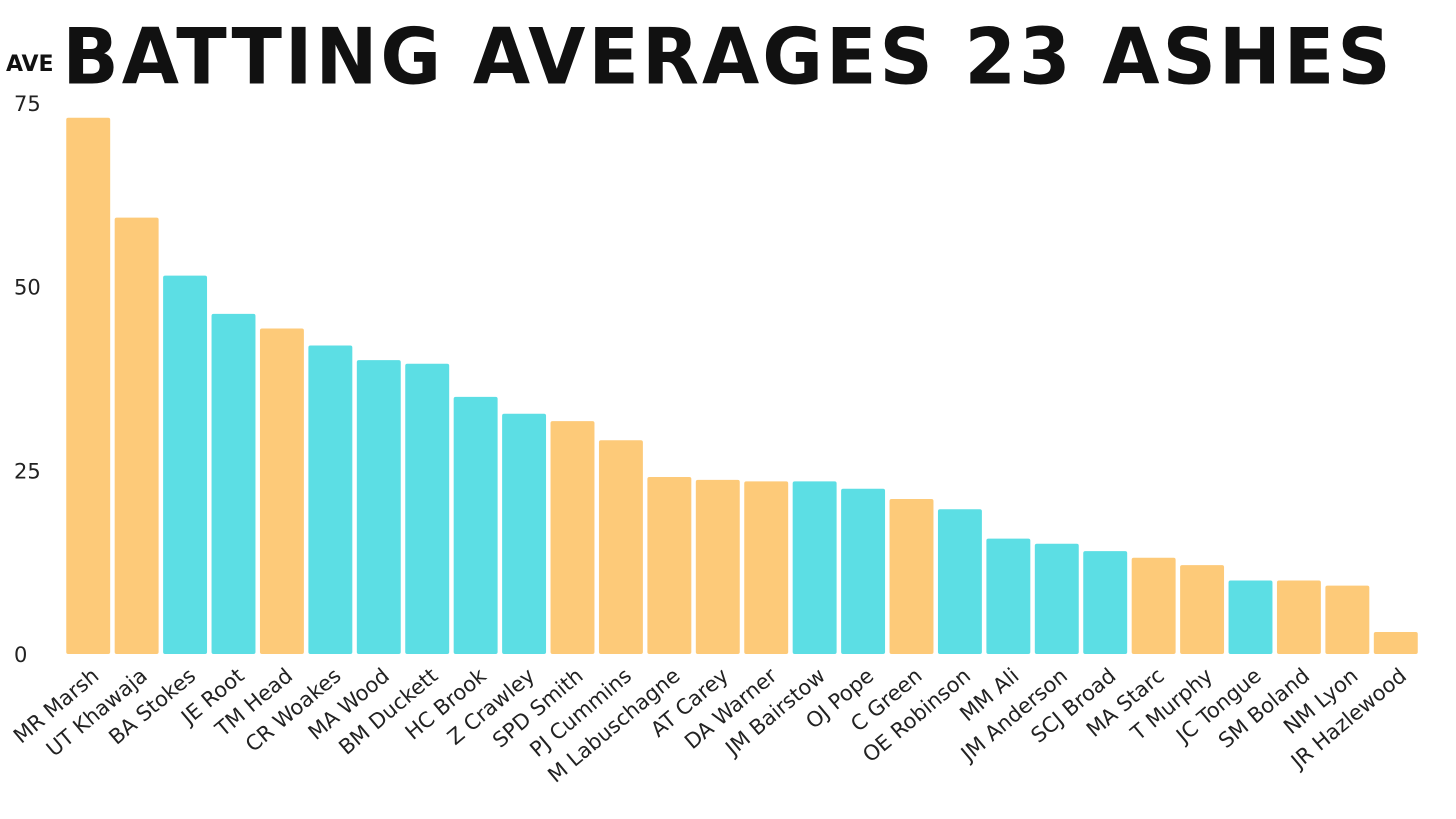 The image size is (1456, 819). Describe the element at coordinates (959, 581) in the screenshot. I see `bar-oe-robinson` at that location.